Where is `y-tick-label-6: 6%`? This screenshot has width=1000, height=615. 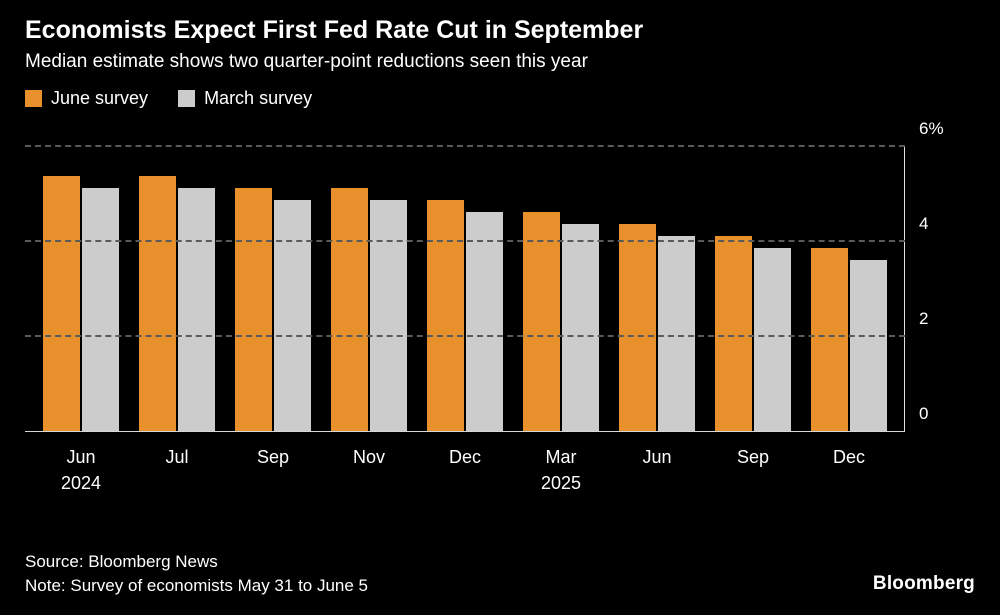
y-tick-label-6: 6% is located at coordinates (931, 128).